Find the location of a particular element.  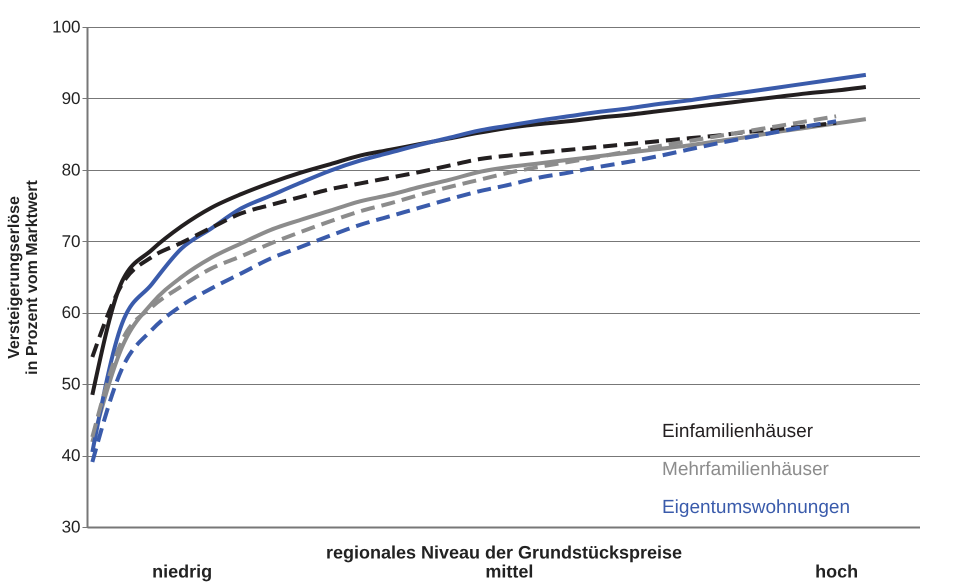

y-tick-label: 70 is located at coordinates (71, 241).